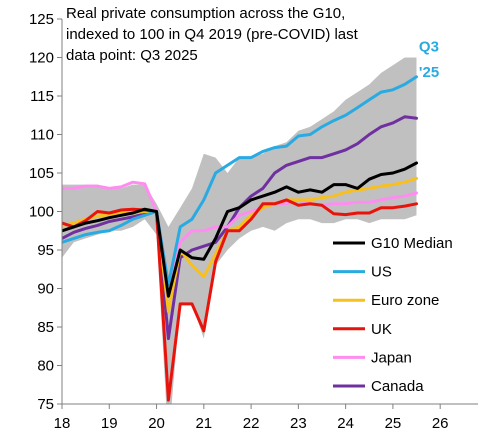 The image size is (488, 442). What do you see at coordinates (132, 55) in the screenshot?
I see `chart-title-line: data point: Q3 2025` at bounding box center [132, 55].